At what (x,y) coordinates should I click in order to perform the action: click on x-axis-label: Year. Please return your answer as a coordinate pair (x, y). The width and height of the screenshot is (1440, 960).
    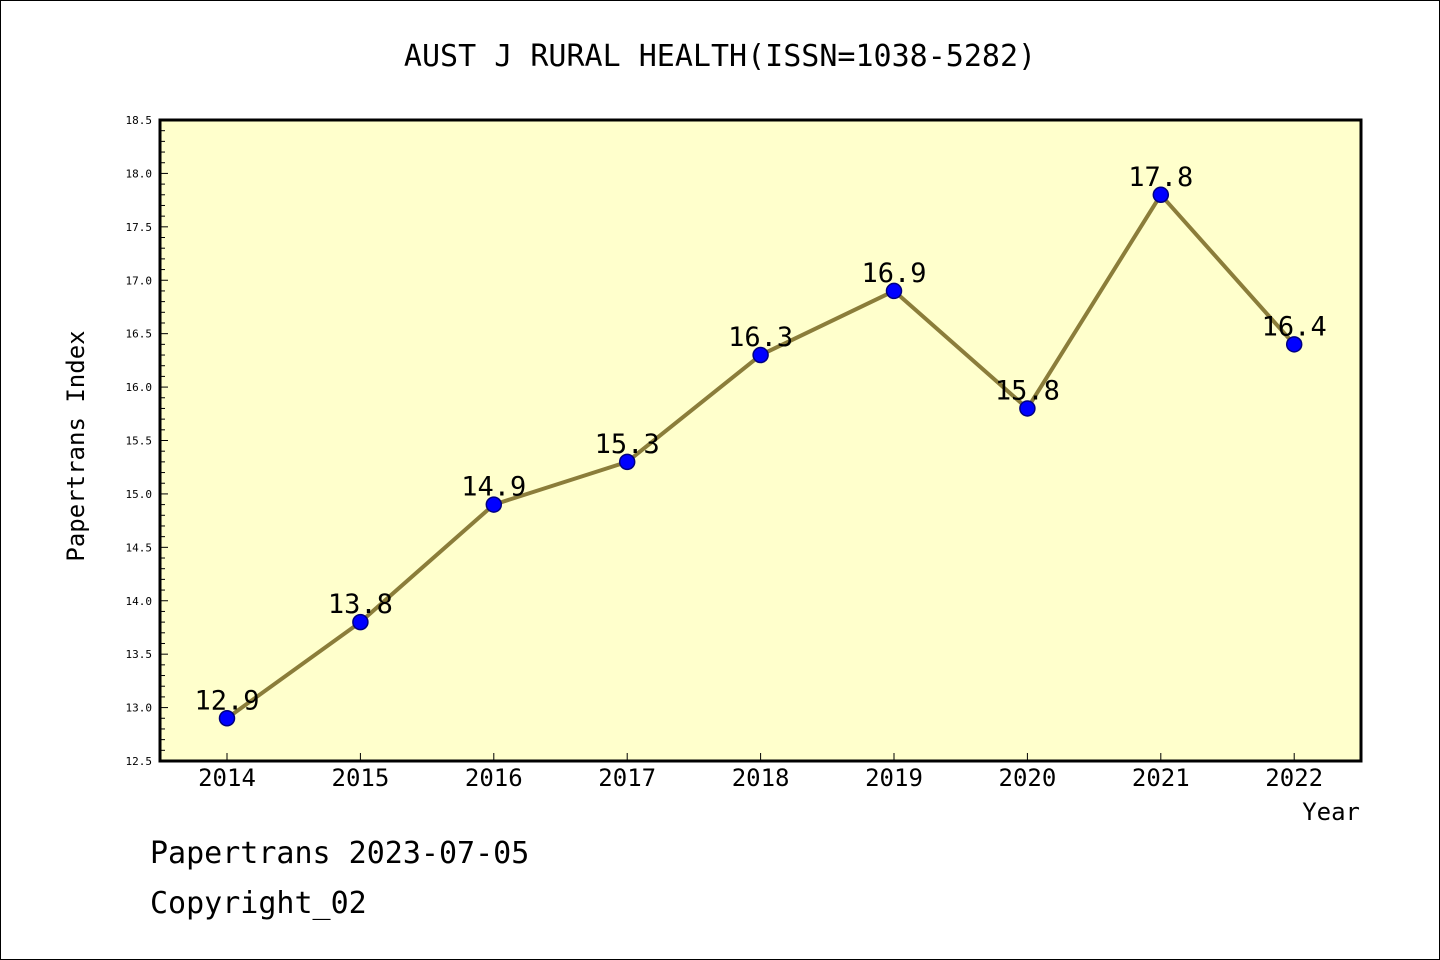
    Looking at the image, I should click on (1331, 812).